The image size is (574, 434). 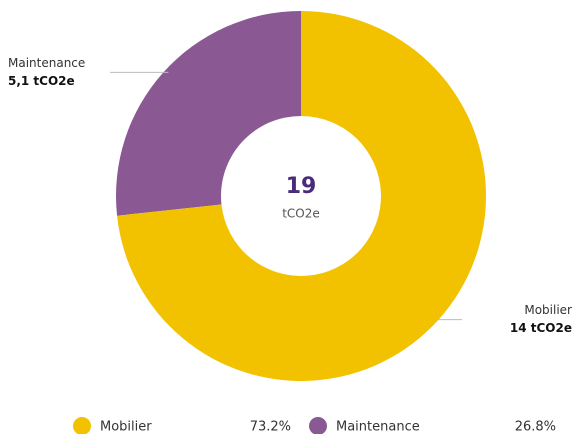 I want to click on total-value: 19, so click(x=301, y=186).